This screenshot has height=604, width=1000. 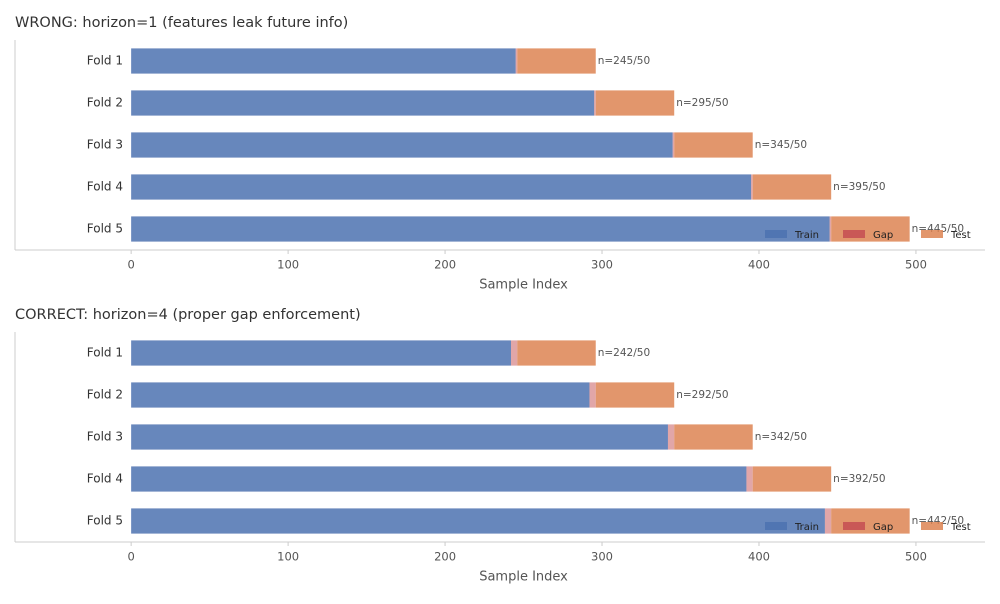 I want to click on bar-annotation: n=292/50, so click(x=702, y=395).